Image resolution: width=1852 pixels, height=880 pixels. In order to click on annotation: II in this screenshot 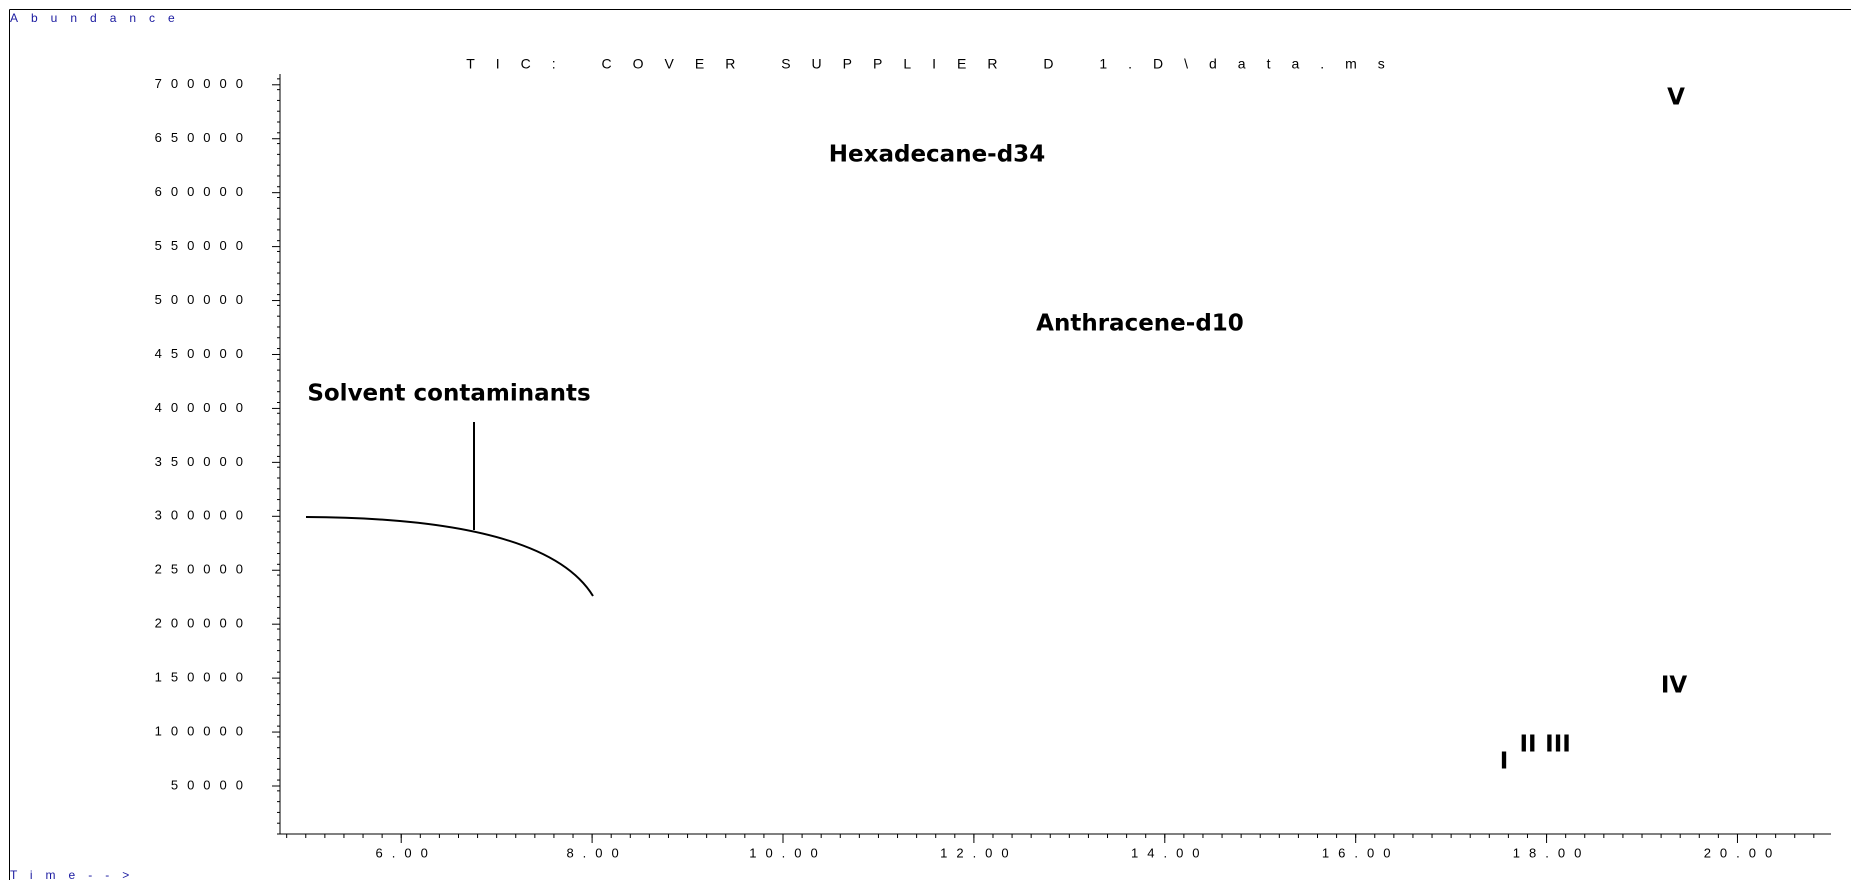, I will do `click(1527, 745)`.